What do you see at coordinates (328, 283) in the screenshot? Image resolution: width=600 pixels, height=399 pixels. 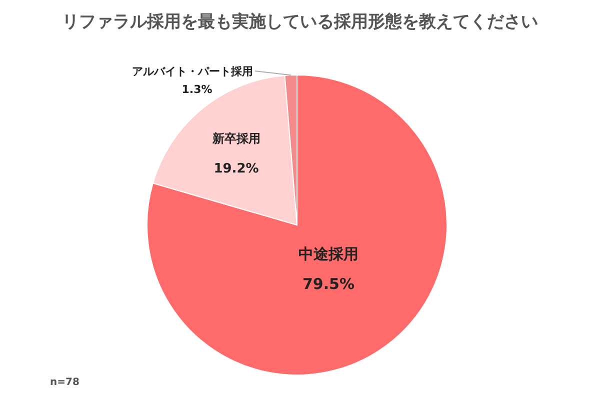 I see `data-label: 79.5%` at bounding box center [328, 283].